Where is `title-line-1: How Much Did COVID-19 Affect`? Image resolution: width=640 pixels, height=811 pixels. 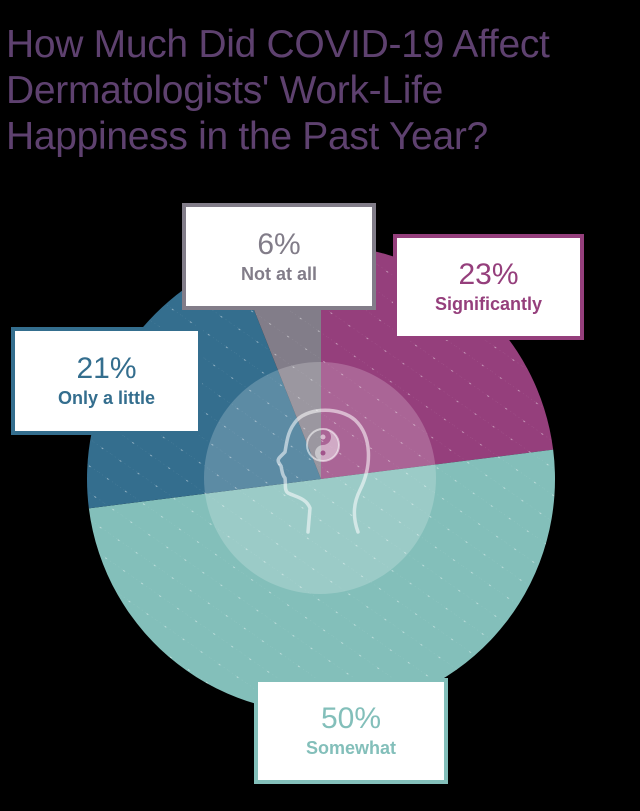
title-line-1: How Much Did COVID-19 Affect is located at coordinates (278, 44).